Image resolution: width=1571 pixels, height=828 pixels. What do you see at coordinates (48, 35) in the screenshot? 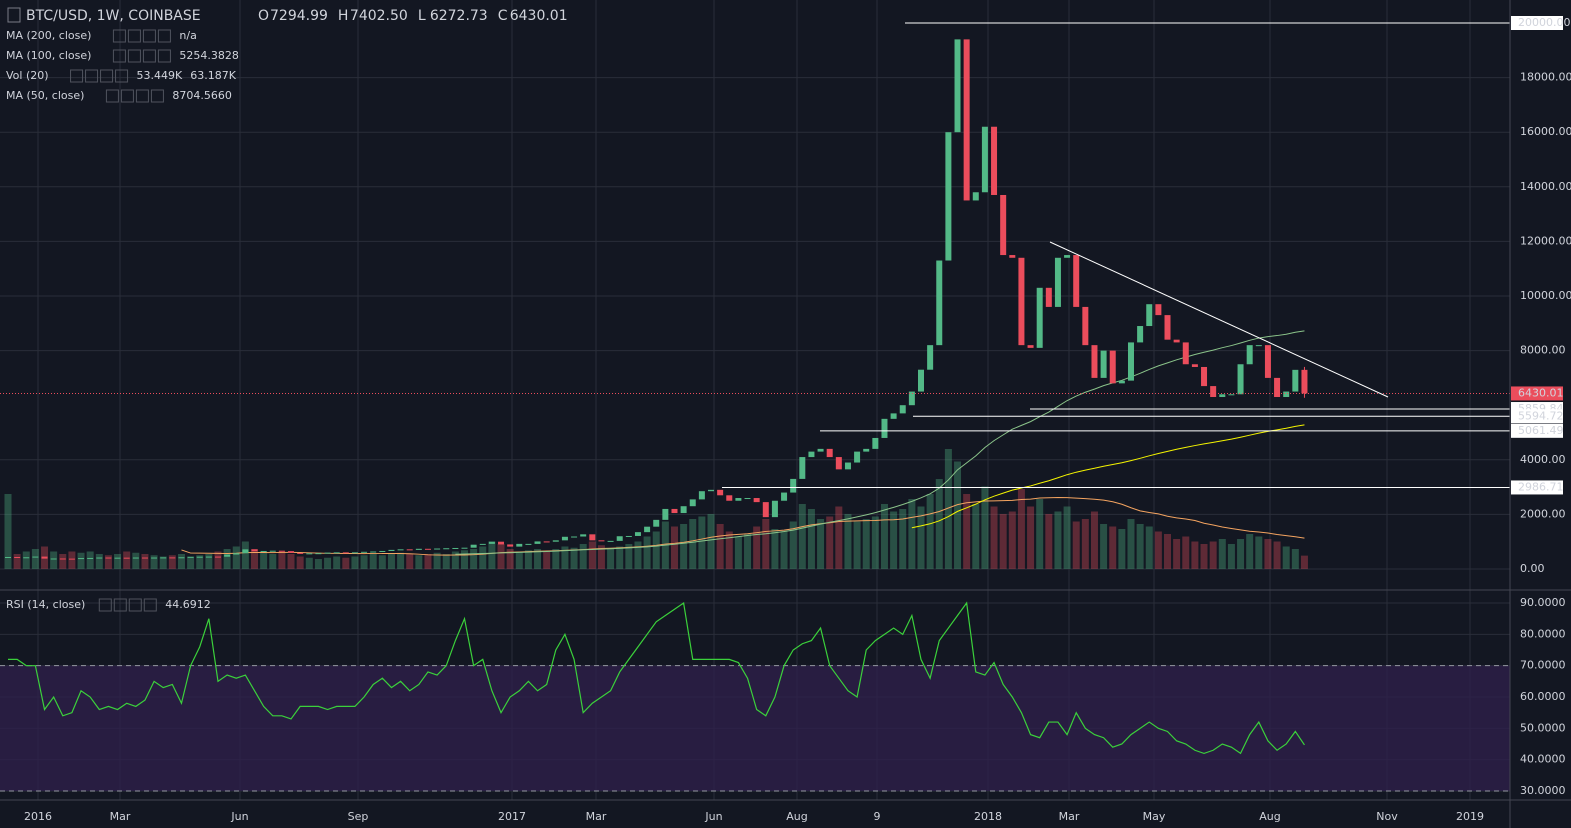
I see `indicator-name: MA (200, close)` at bounding box center [48, 35].